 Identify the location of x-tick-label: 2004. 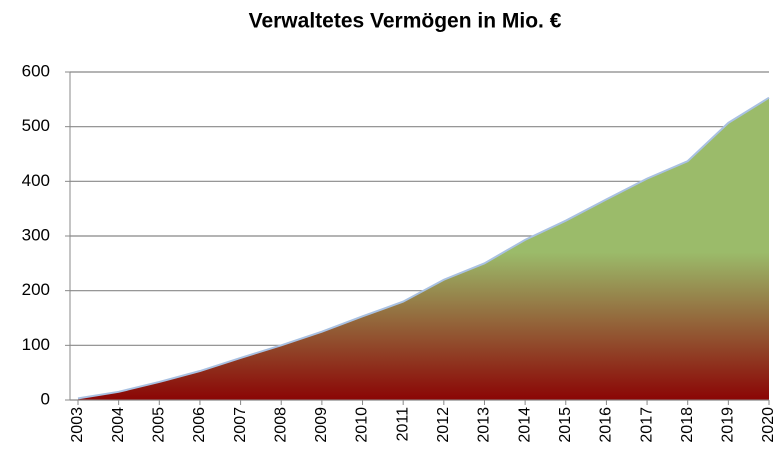
(118, 425).